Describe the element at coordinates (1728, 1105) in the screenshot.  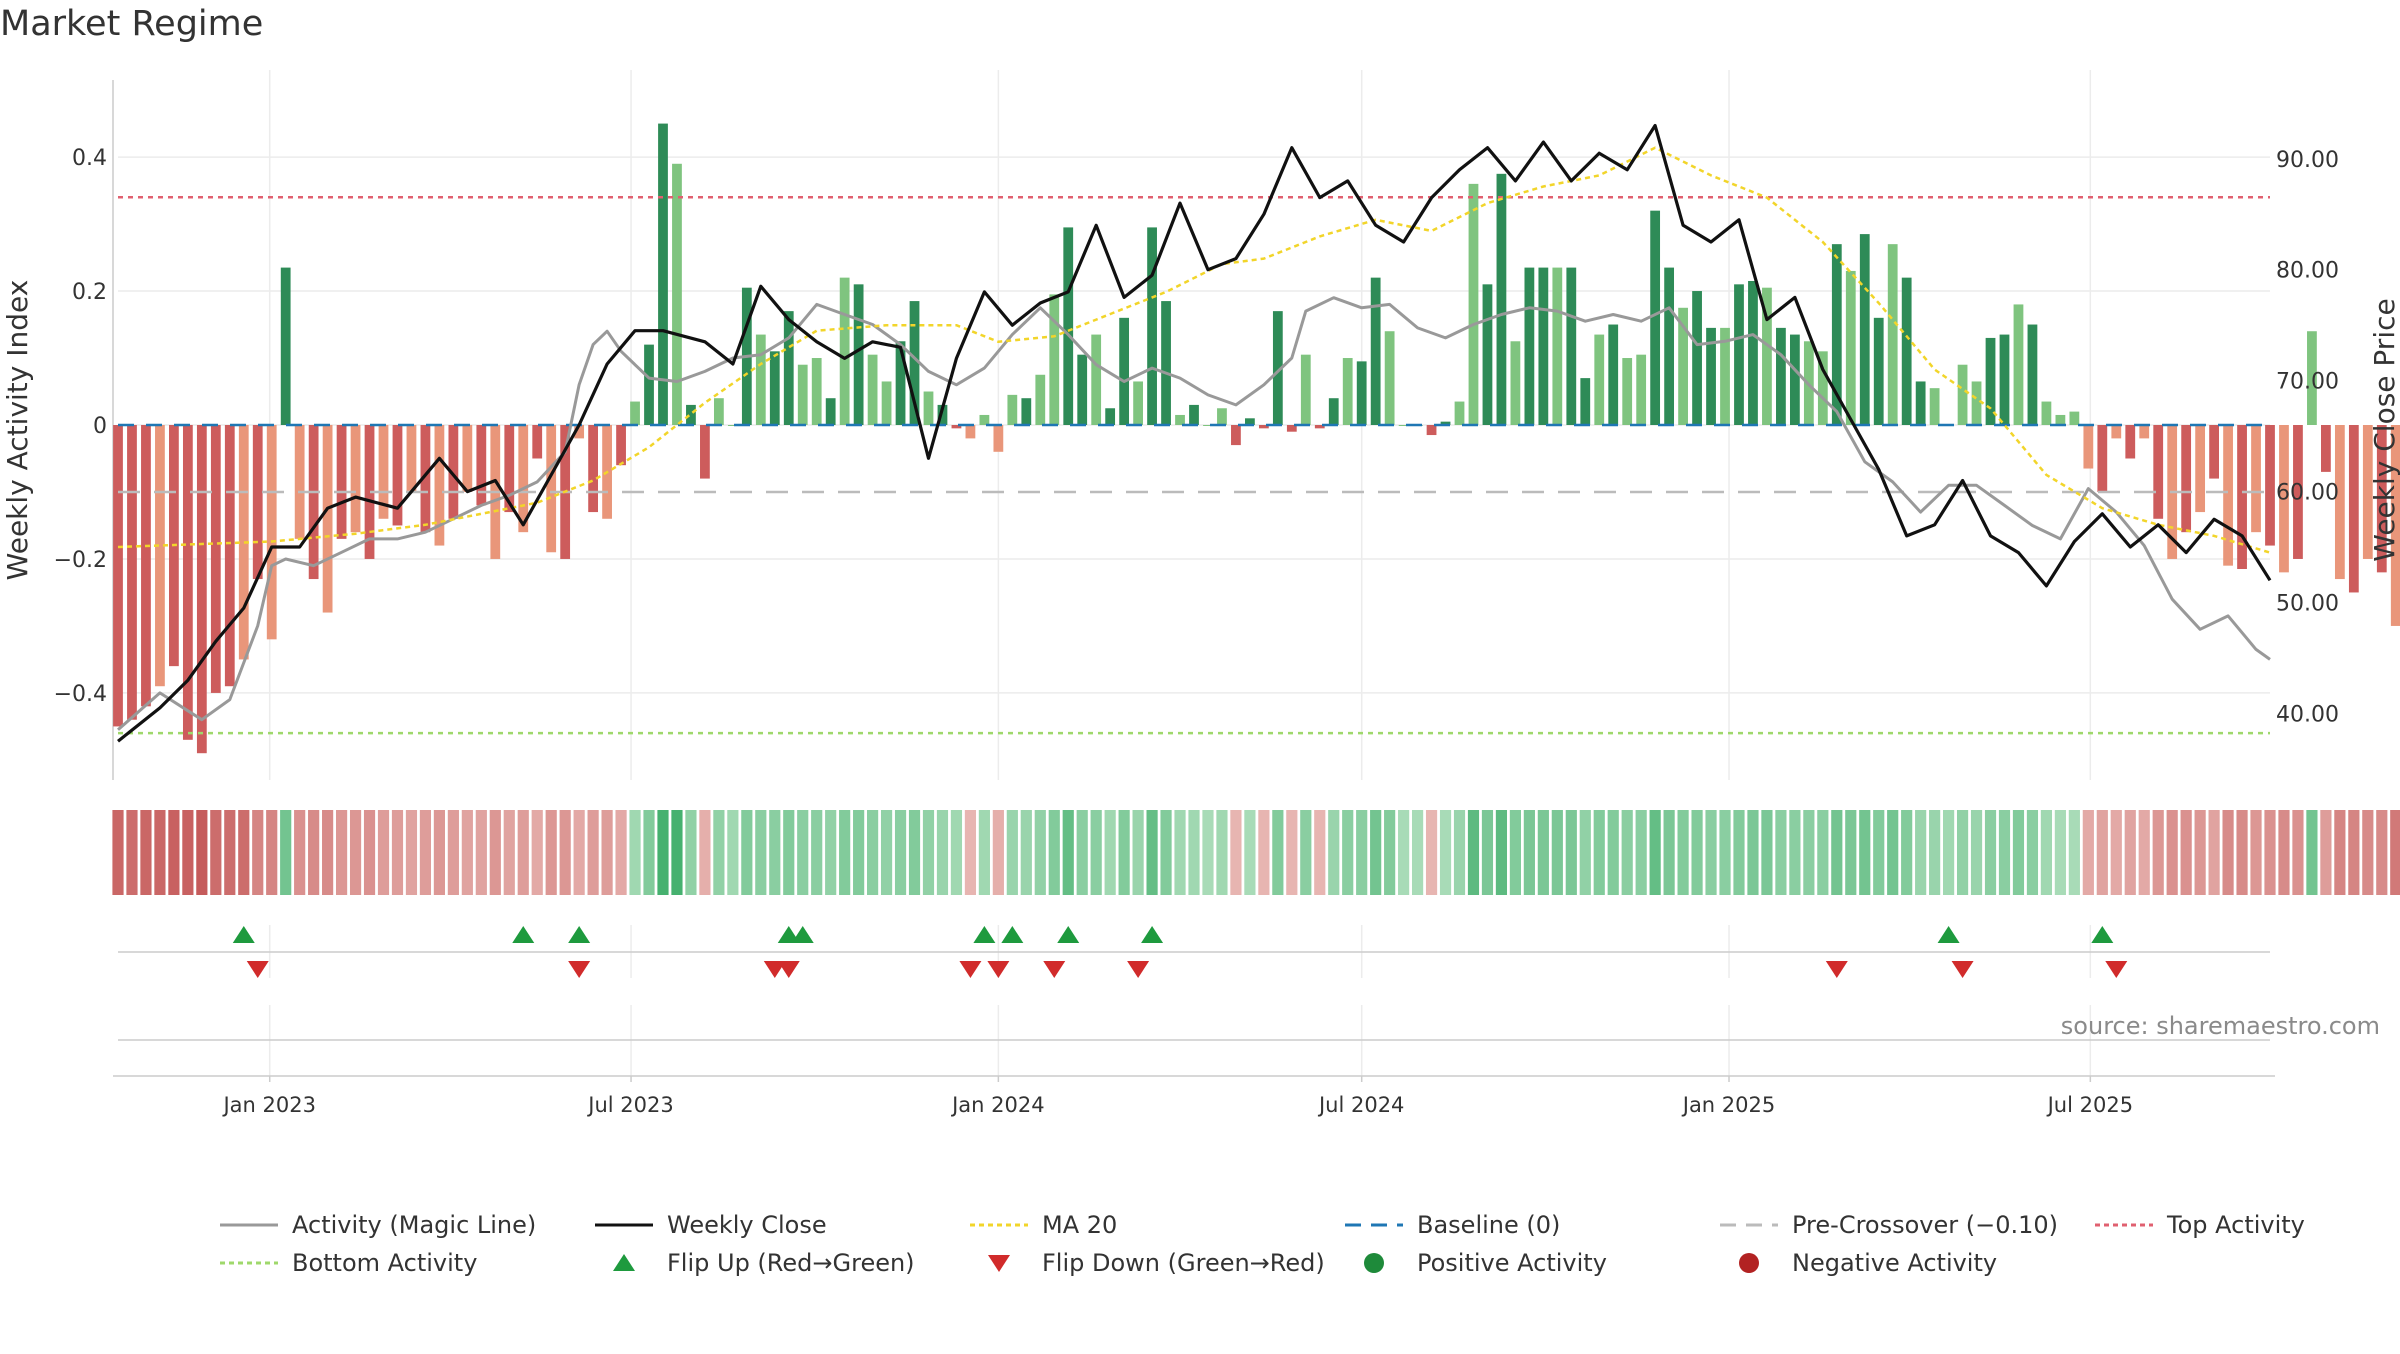
I see `x-tick-label: Jan 2025` at that location.